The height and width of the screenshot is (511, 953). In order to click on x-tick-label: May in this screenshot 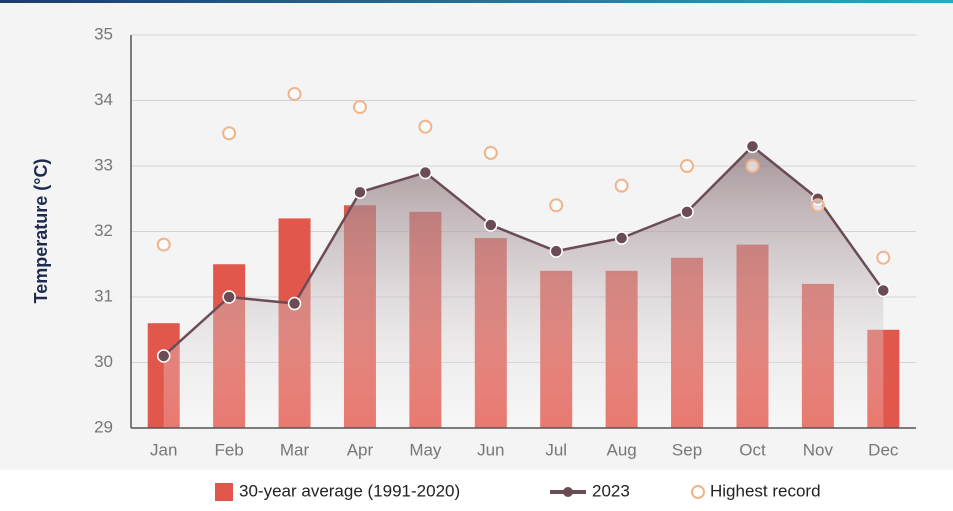, I will do `click(425, 449)`.